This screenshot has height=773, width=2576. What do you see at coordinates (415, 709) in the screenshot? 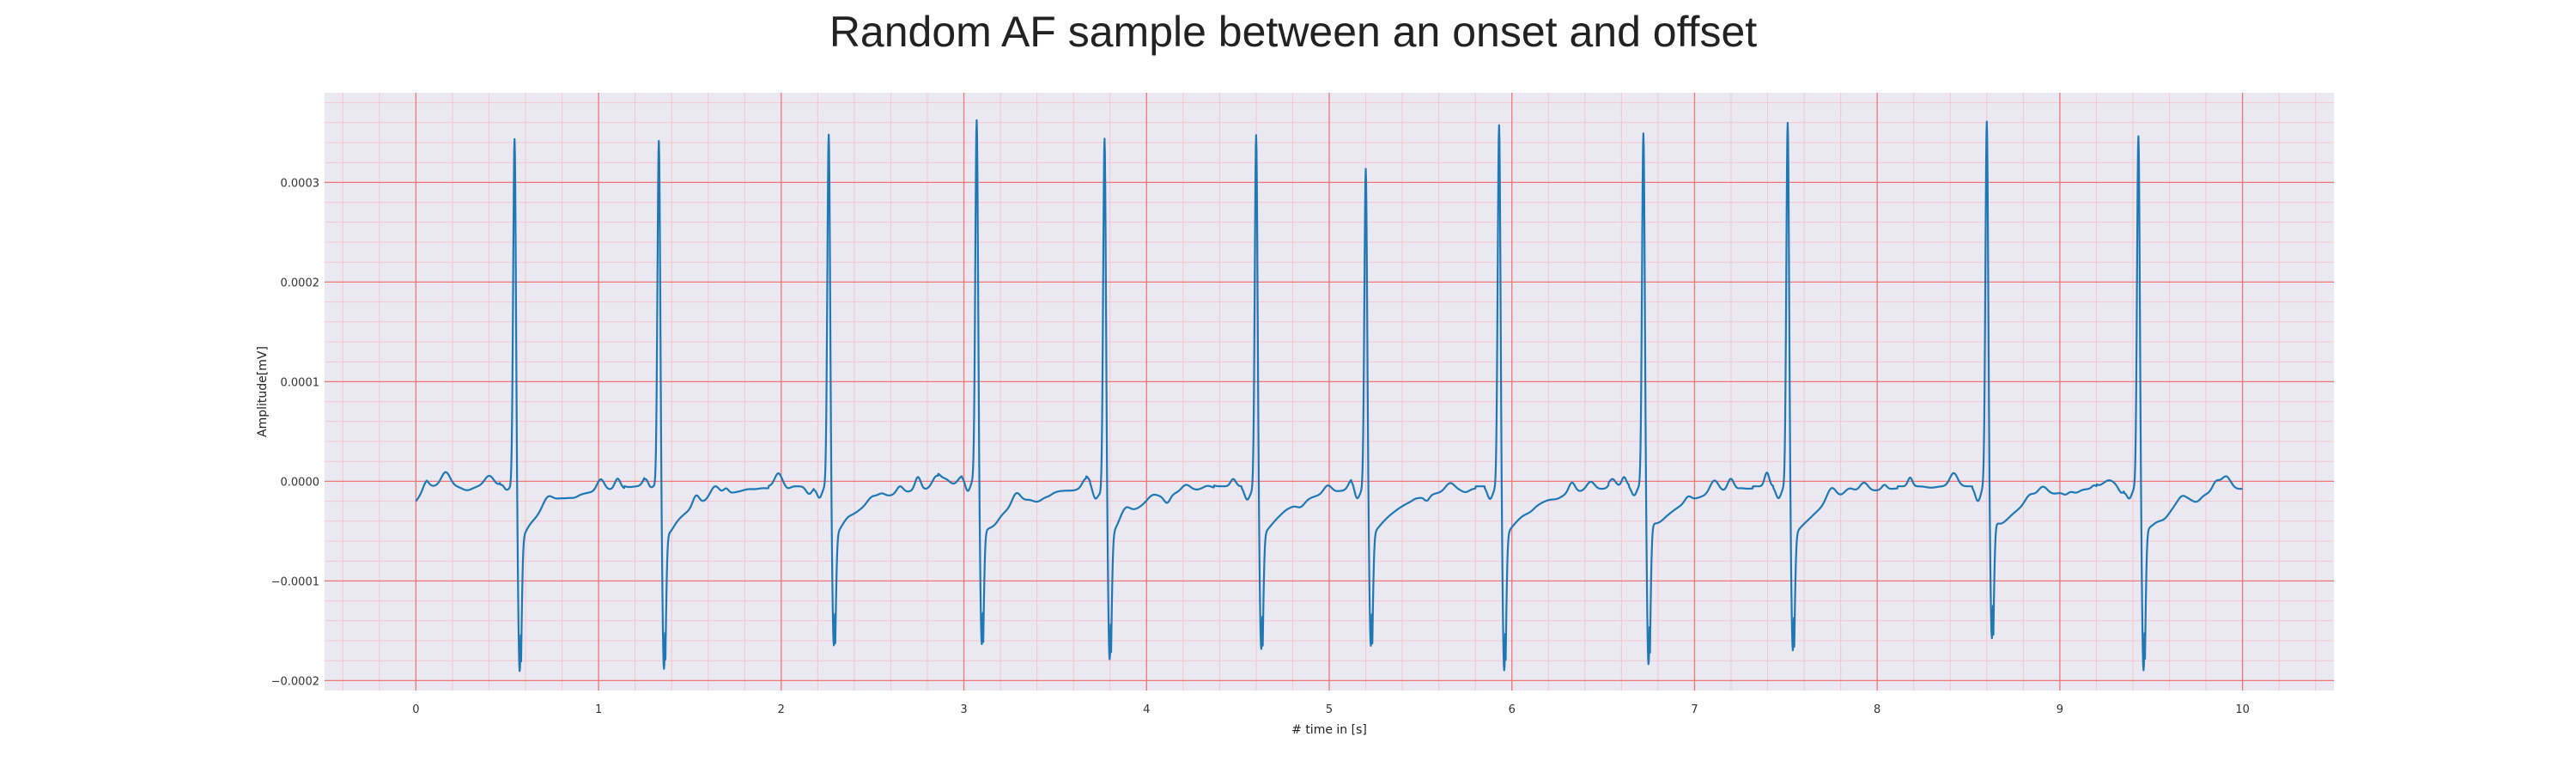
I see `x-tick-label: 0` at bounding box center [415, 709].